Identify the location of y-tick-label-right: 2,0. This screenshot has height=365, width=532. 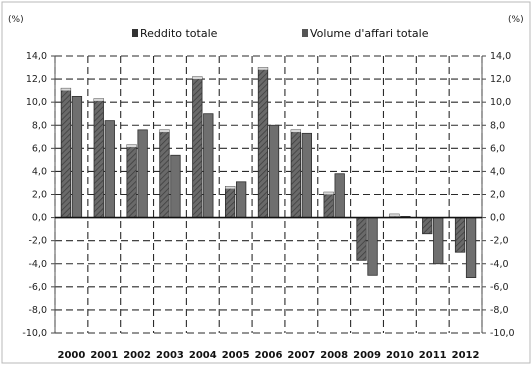
(497, 195).